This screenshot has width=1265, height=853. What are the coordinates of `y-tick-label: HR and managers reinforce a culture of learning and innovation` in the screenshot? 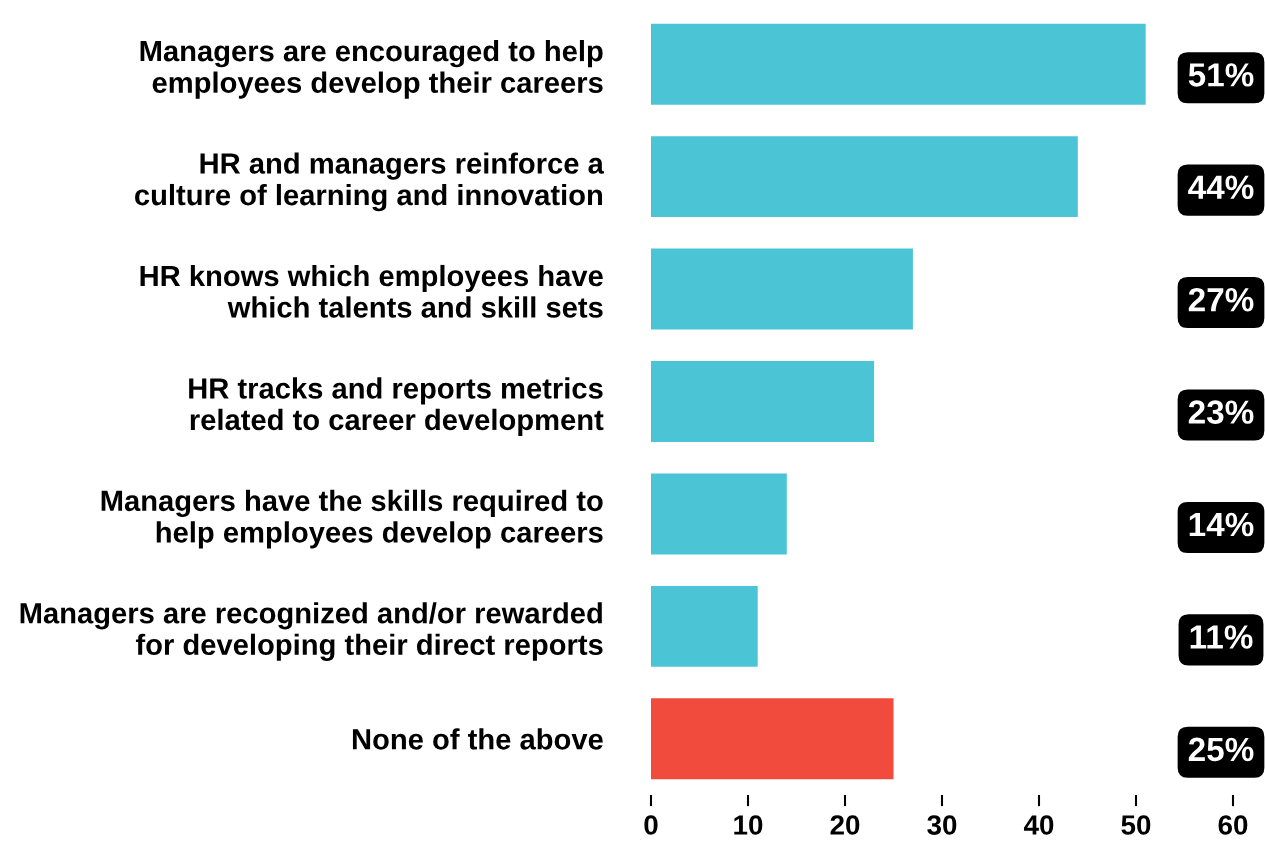 It's located at (369, 182).